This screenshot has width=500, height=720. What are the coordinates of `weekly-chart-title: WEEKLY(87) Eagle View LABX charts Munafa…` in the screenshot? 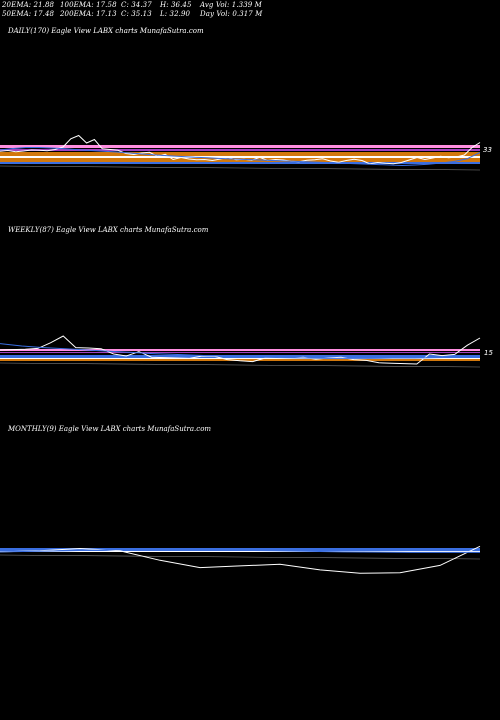 It's located at (108, 230).